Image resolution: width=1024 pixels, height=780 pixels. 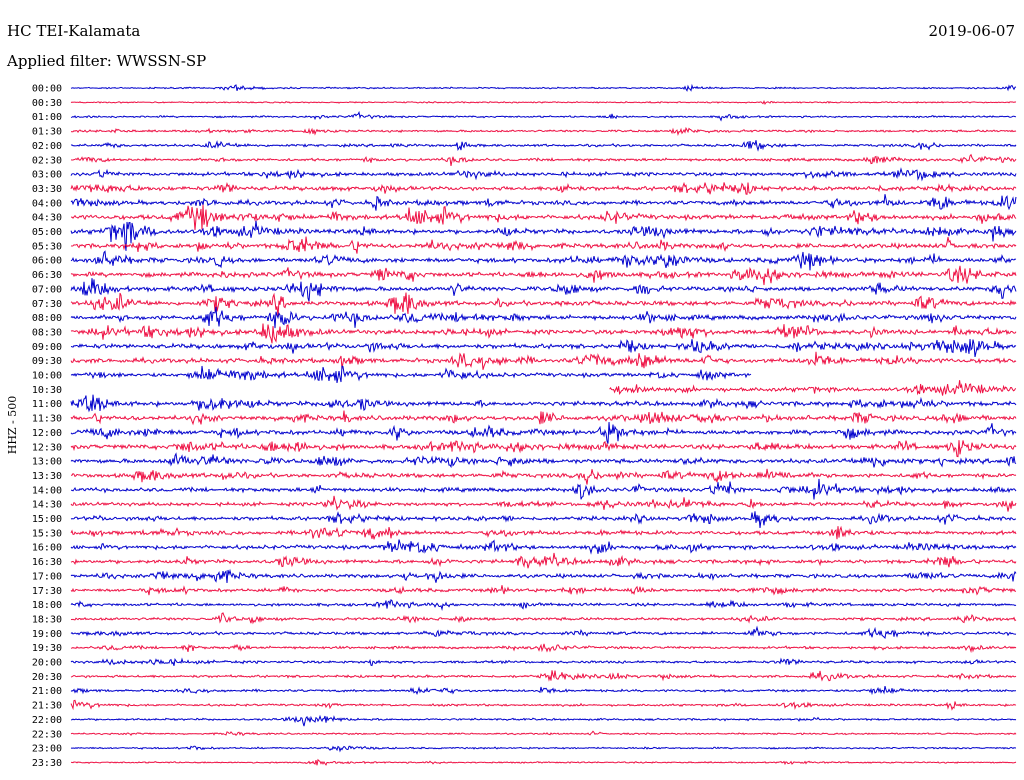 I want to click on time-label: 08:30, so click(x=47, y=332).